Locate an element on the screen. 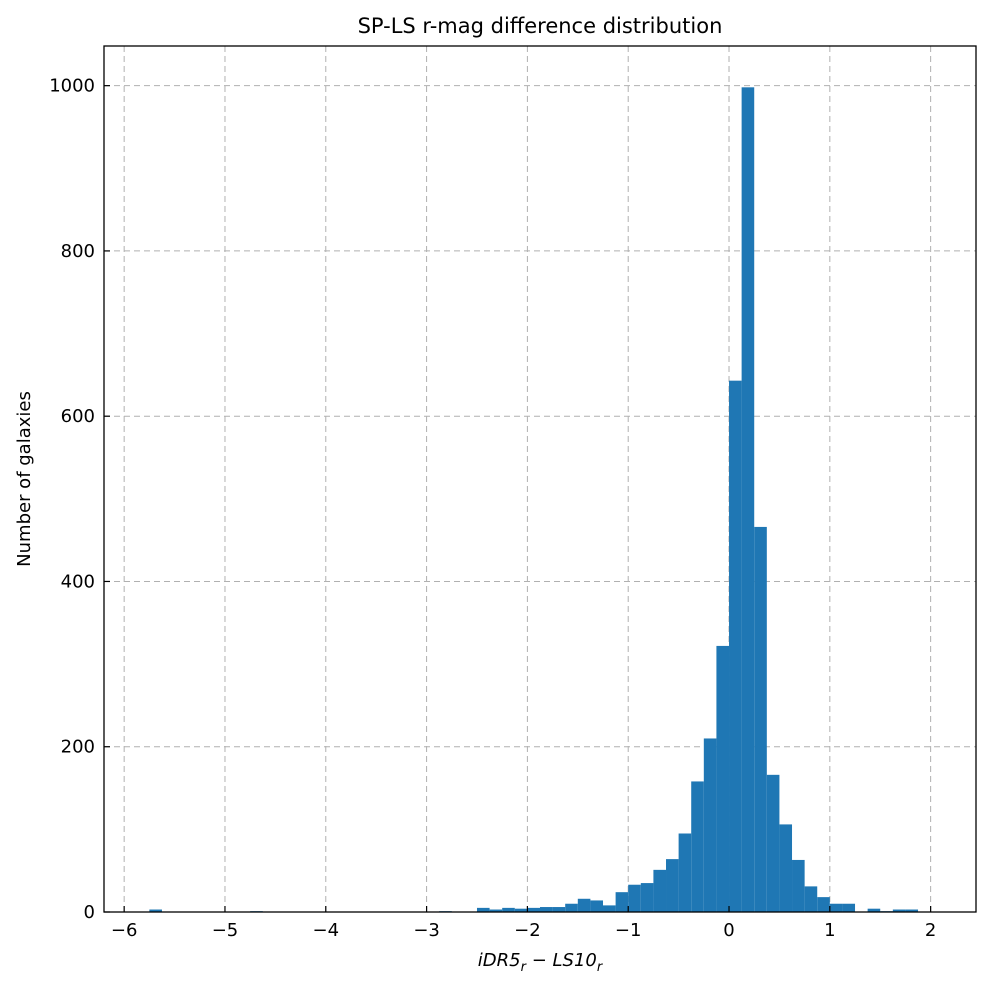 The height and width of the screenshot is (986, 990). x-axis-label-b: LS10 is located at coordinates (575, 960).